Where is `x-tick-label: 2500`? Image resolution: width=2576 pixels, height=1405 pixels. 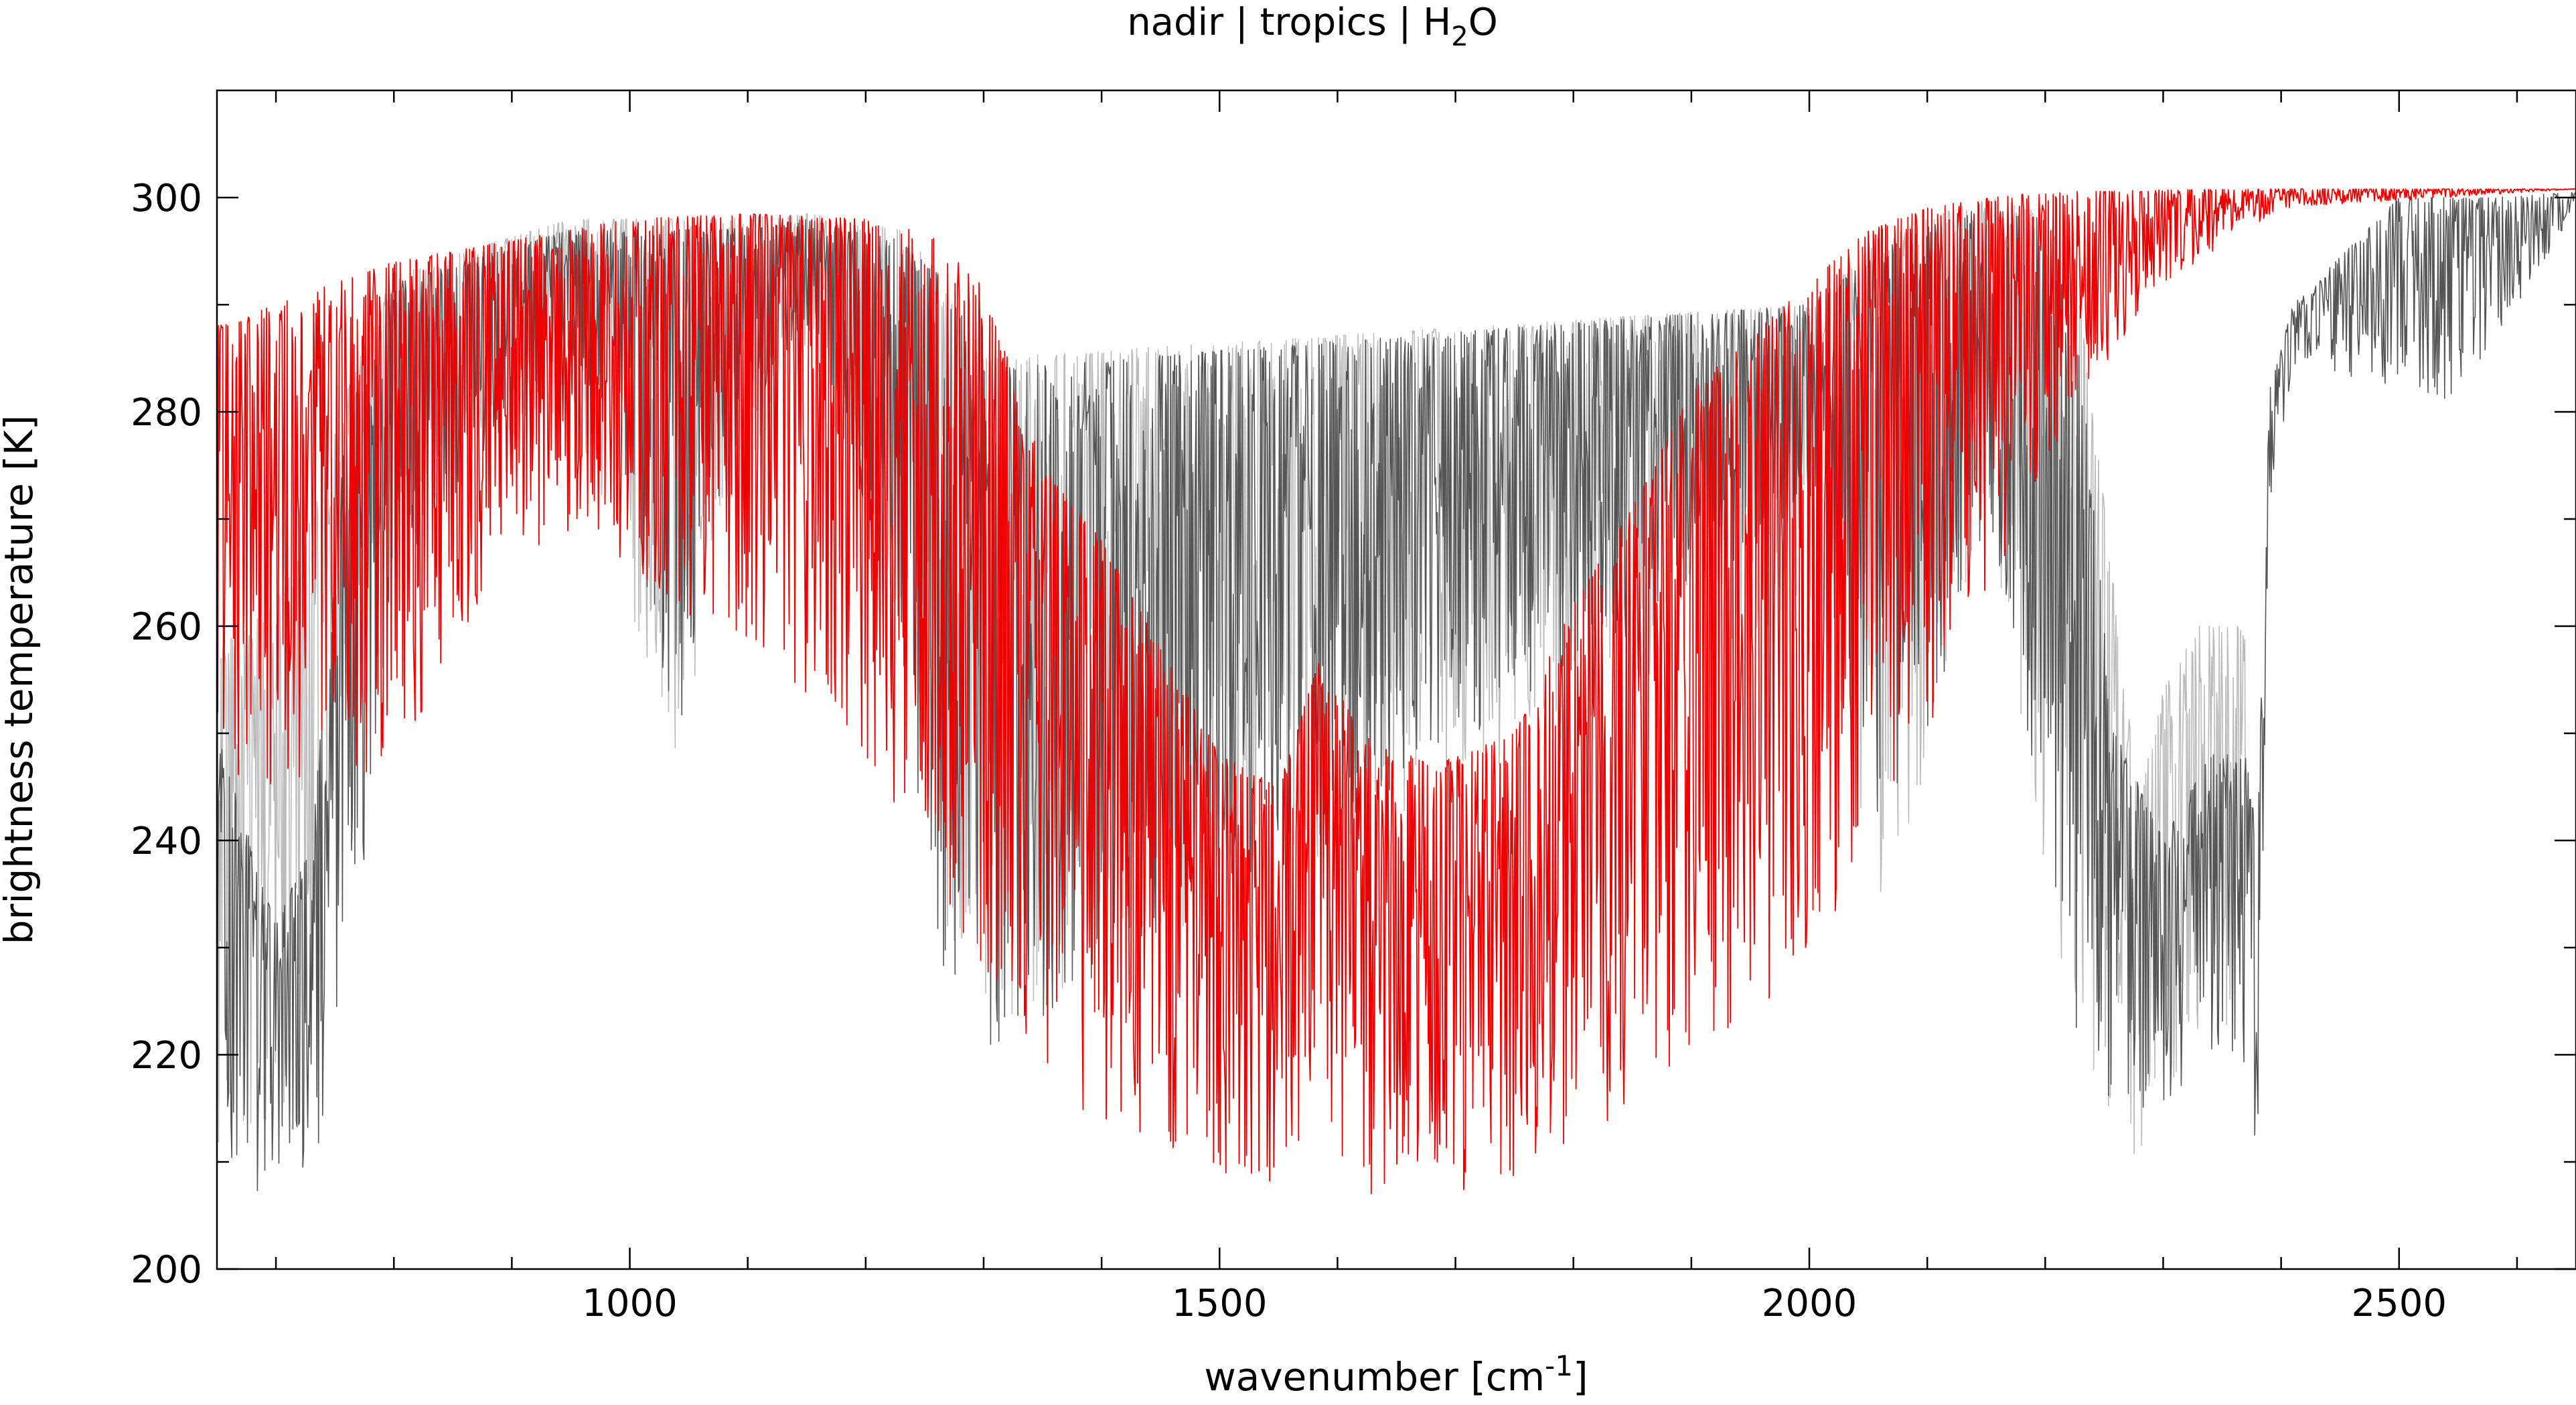 x-tick-label: 2500 is located at coordinates (2399, 1303).